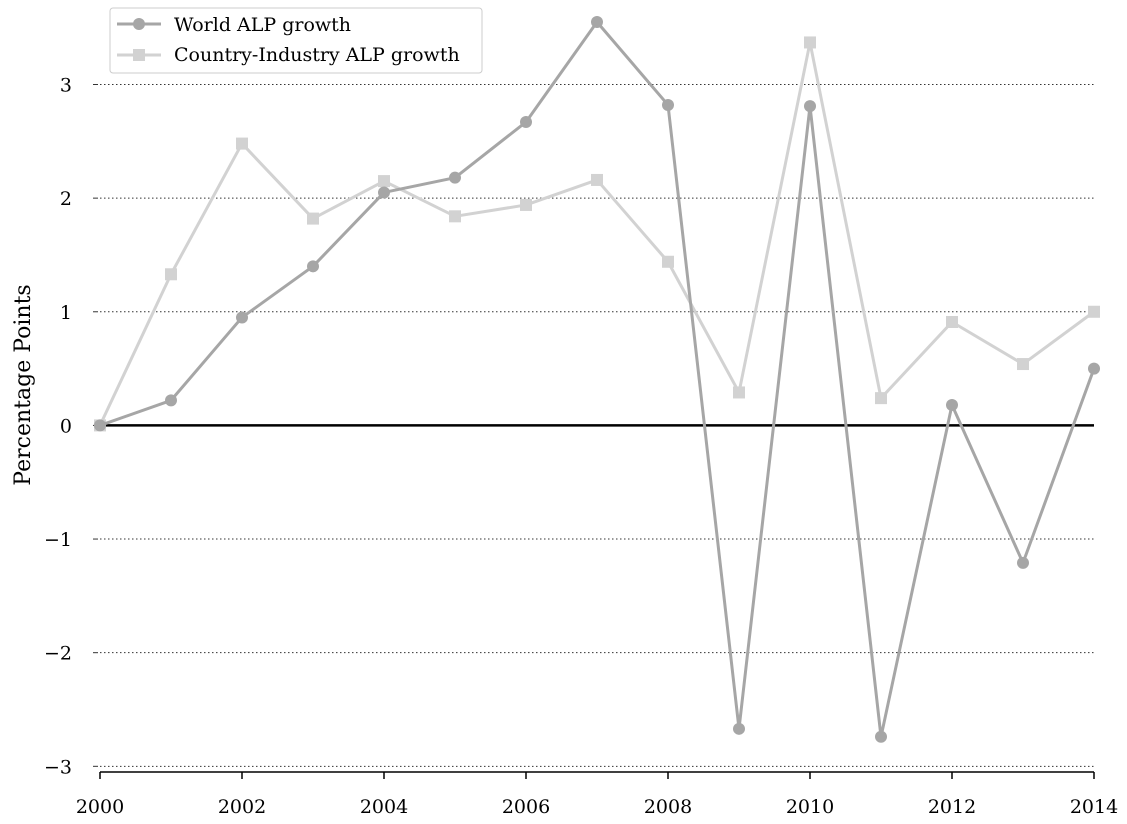  What do you see at coordinates (262, 25) in the screenshot?
I see `legend-label-world: World ALP growth` at bounding box center [262, 25].